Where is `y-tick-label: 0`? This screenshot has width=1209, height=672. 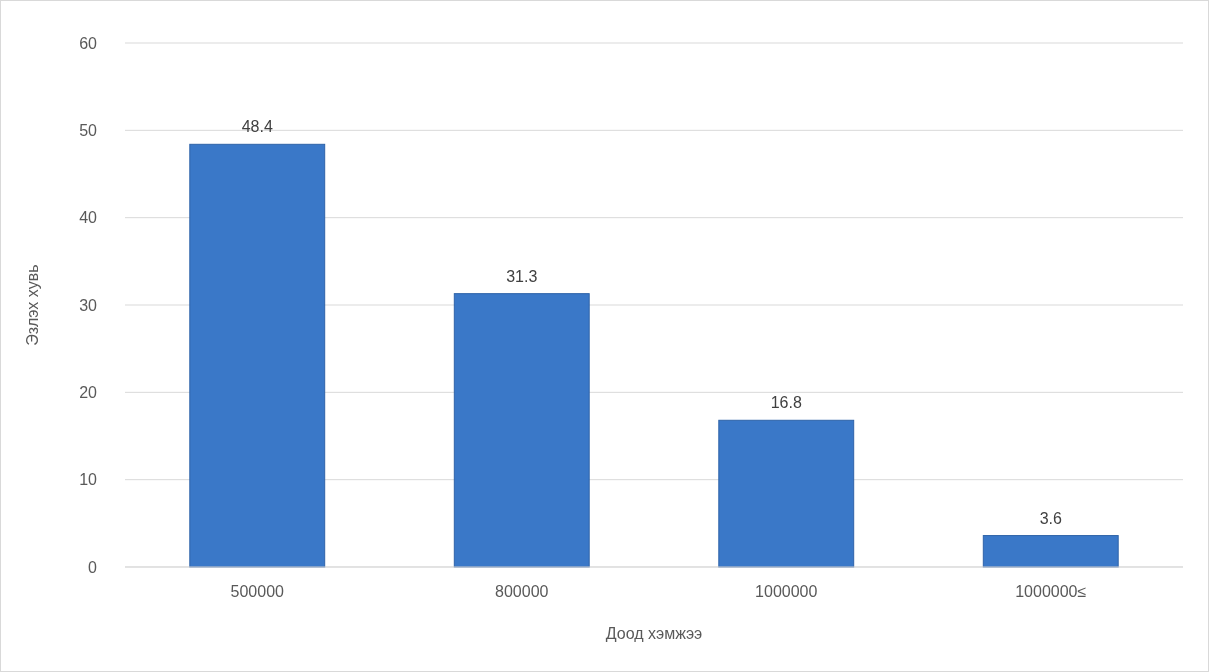
y-tick-label: 0 is located at coordinates (93, 567).